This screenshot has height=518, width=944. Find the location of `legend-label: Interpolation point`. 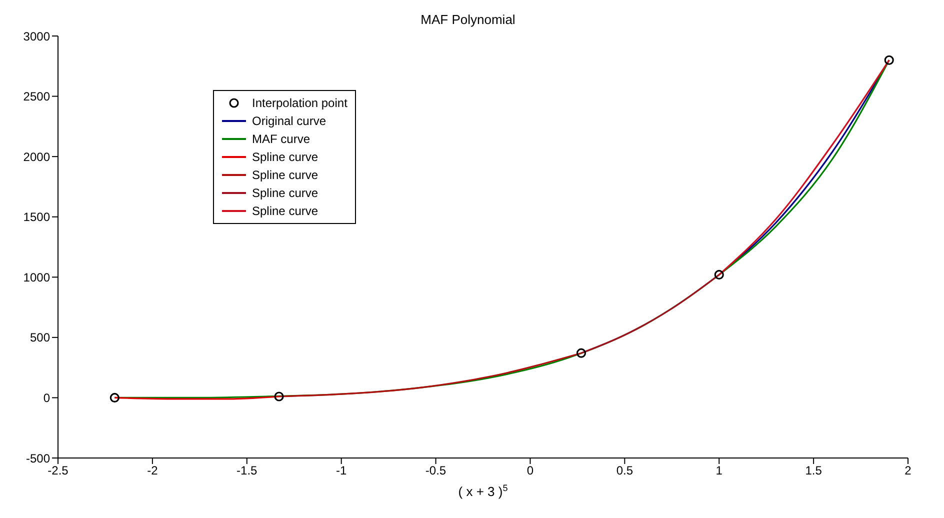

legend-label: Interpolation point is located at coordinates (300, 103).